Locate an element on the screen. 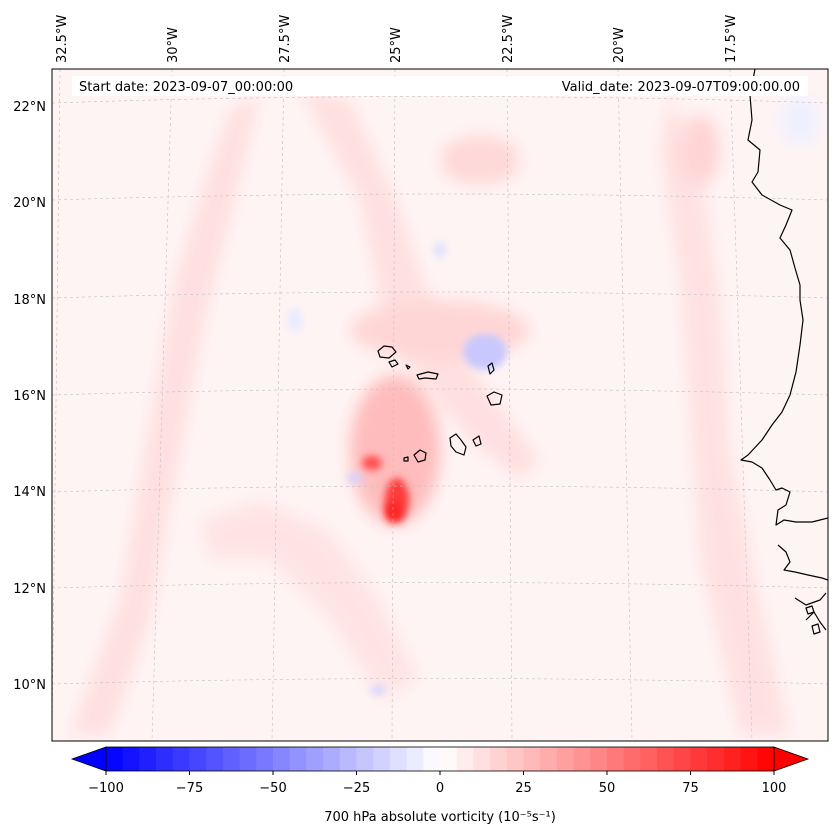 Image resolution: width=837 pixels, height=839 pixels. island-maio is located at coordinates (477, 441).